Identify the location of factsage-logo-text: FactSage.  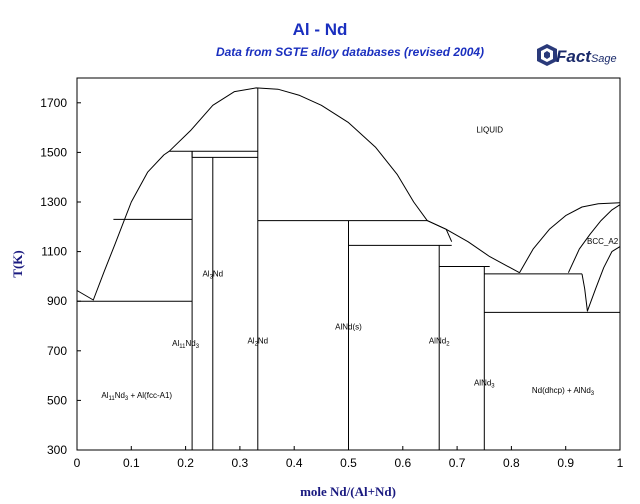
(586, 57).